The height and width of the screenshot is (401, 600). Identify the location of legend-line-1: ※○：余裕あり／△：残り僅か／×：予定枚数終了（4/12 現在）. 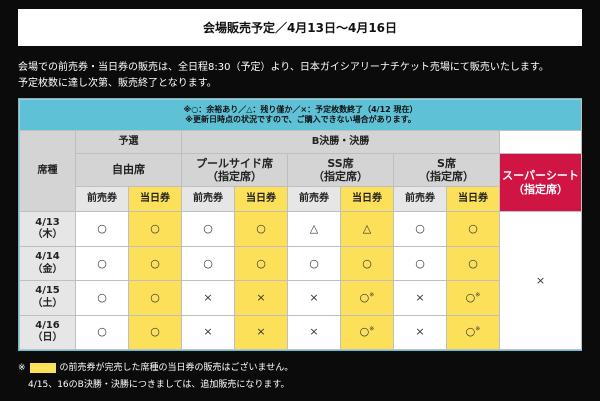
(300, 110).